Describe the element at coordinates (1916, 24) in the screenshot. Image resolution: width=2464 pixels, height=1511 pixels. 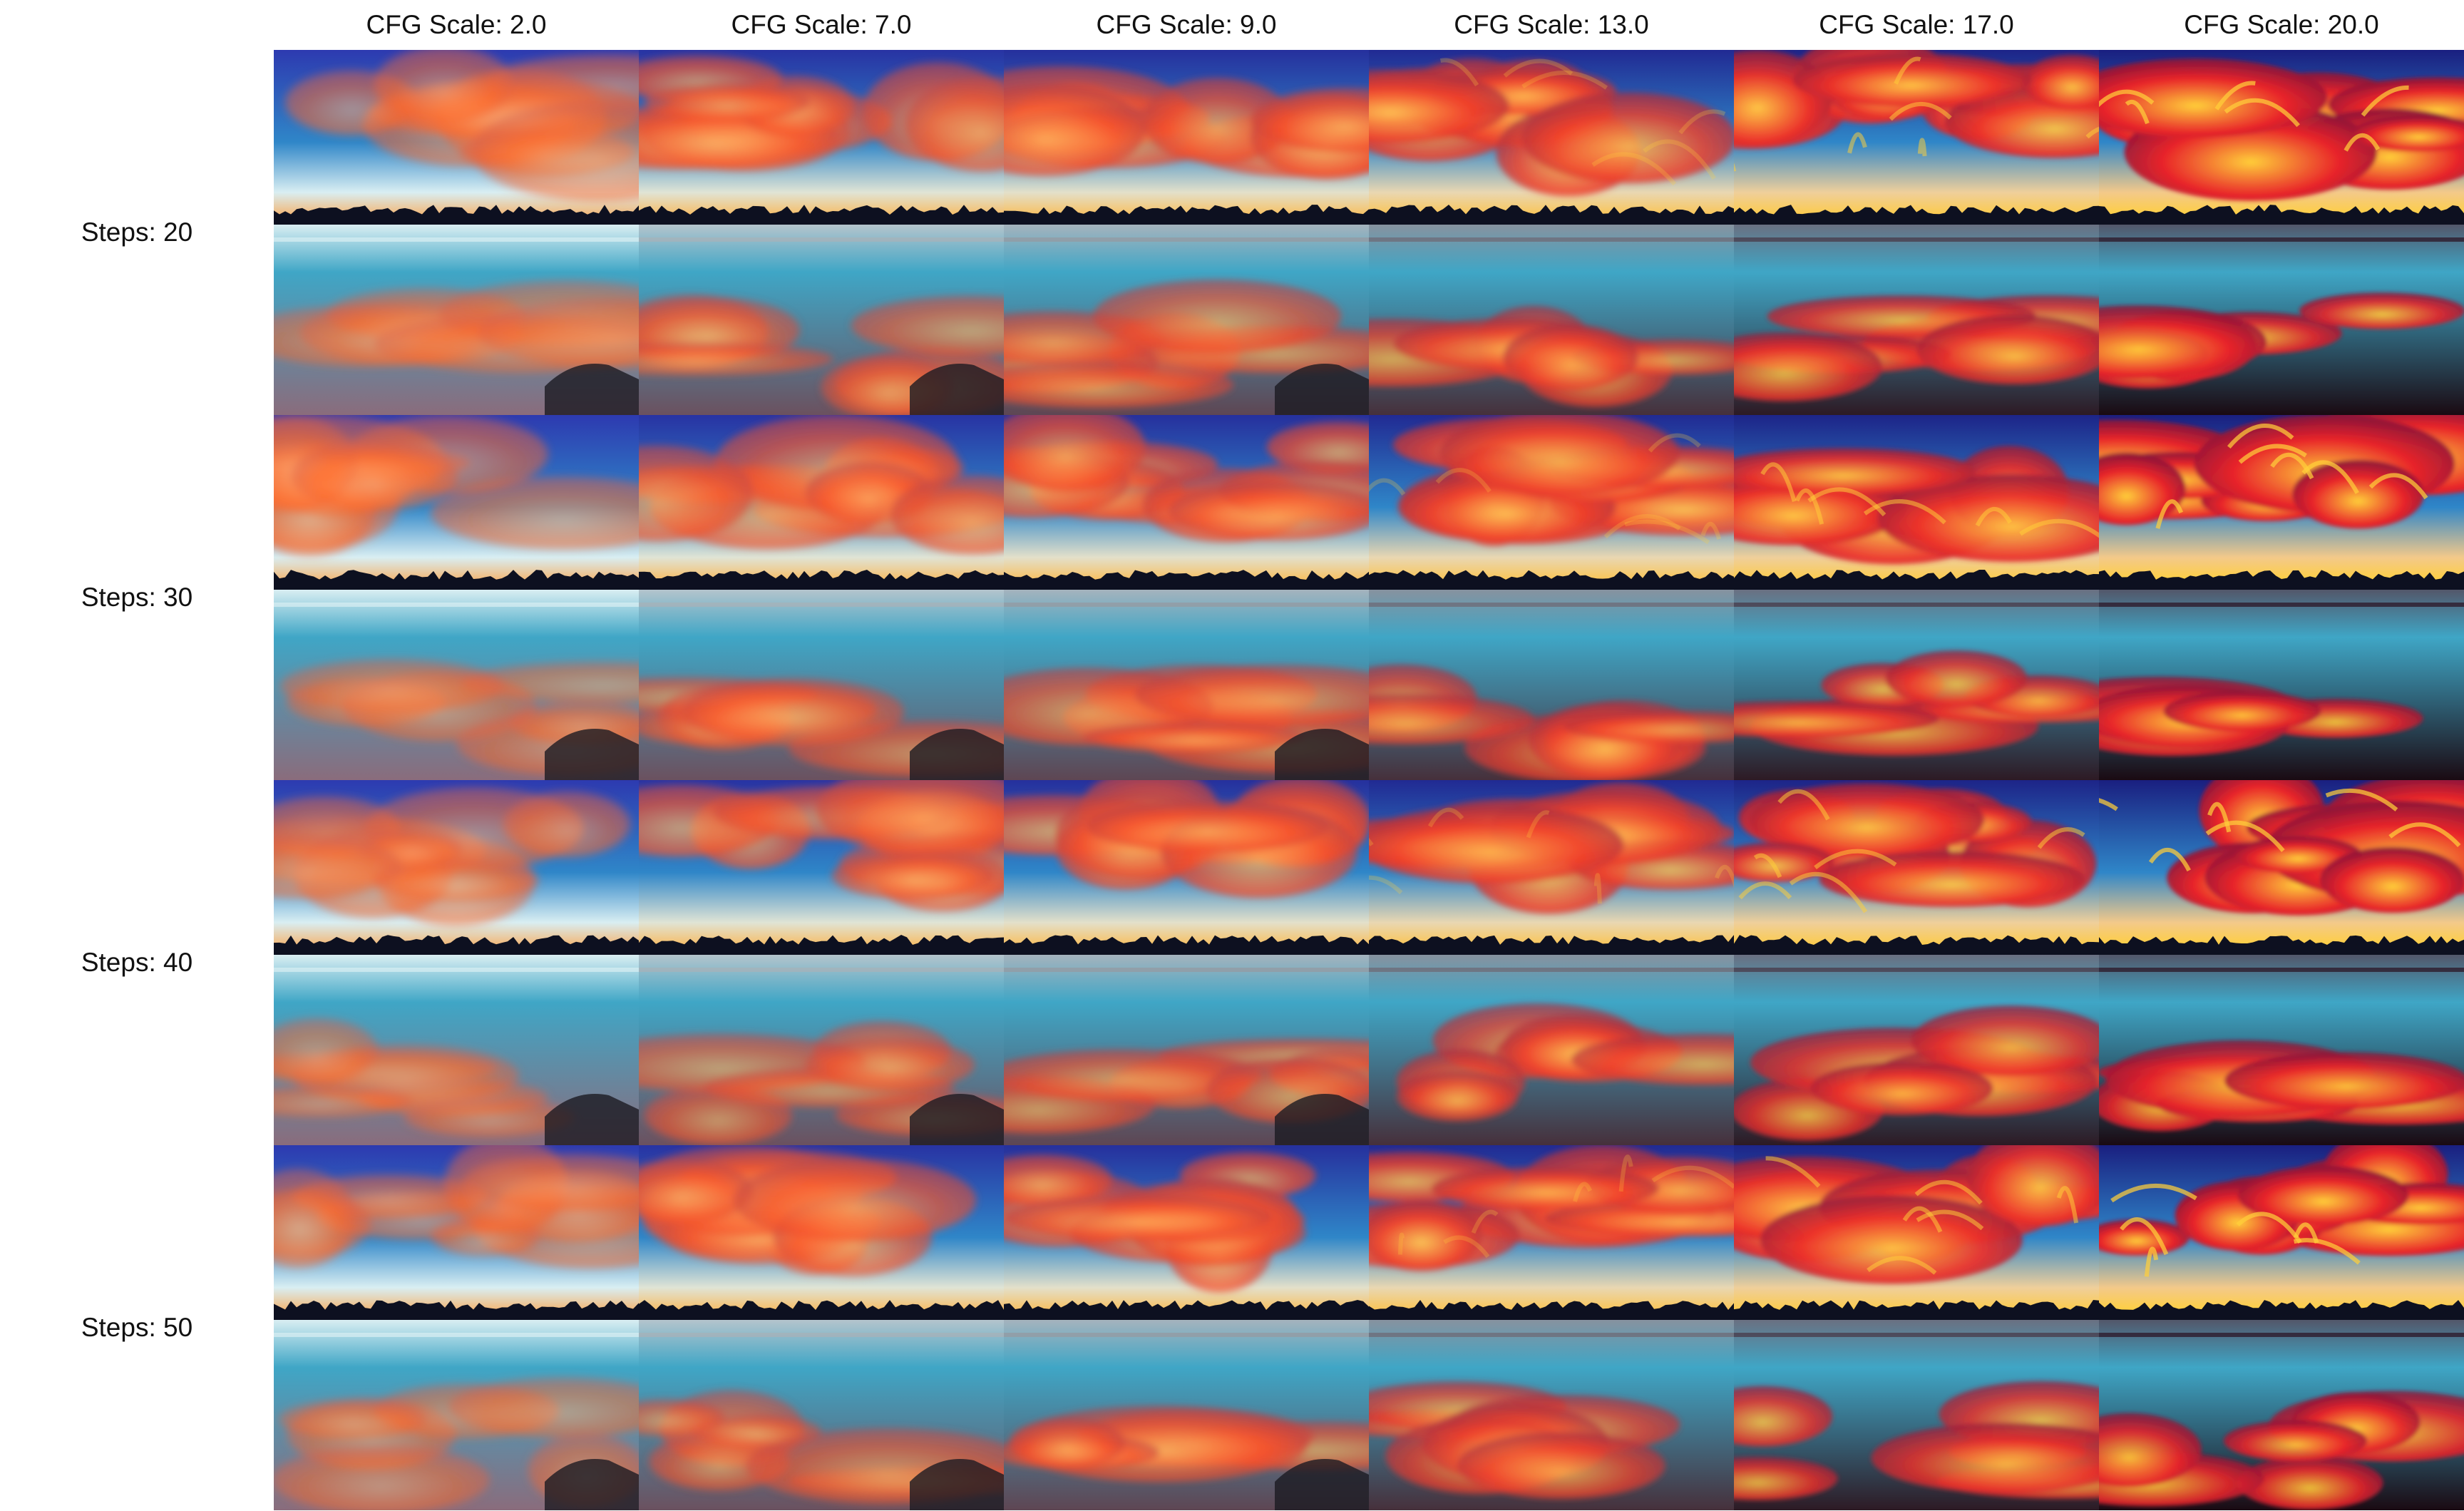
I see `column-header: CFG Scale: 17.0` at that location.